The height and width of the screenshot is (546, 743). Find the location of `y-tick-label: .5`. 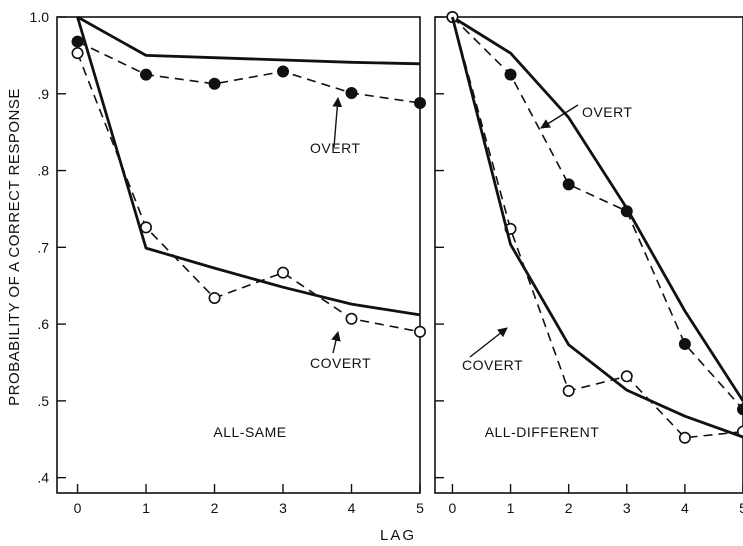

y-tick-label: .5 is located at coordinates (43, 401).